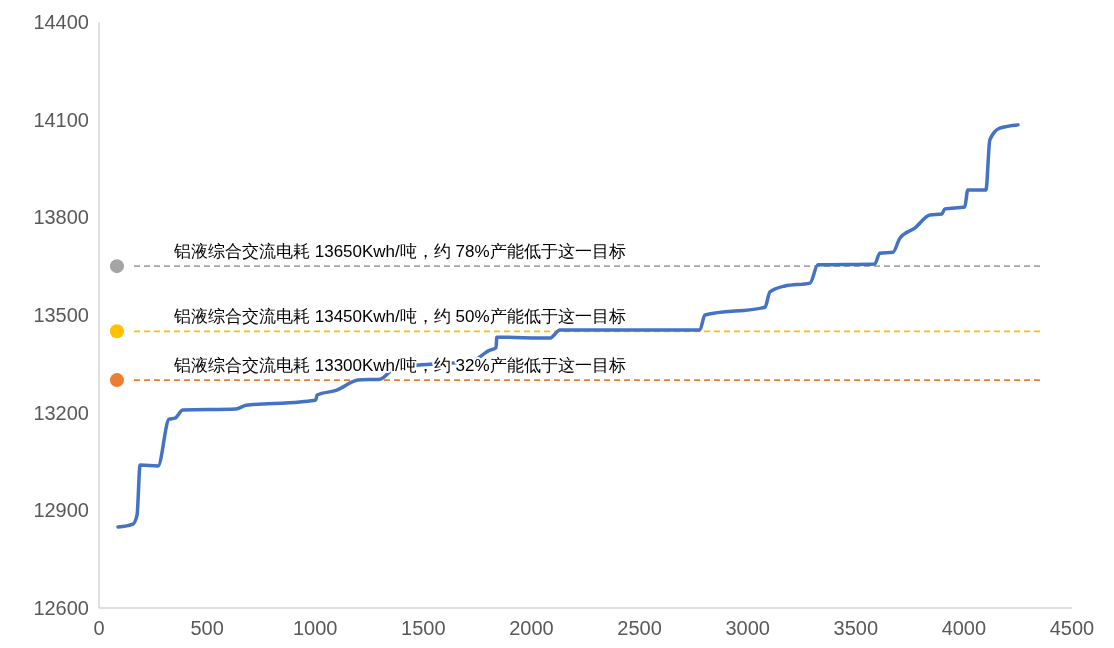 The image size is (1114, 648). I want to click on y-tick-label: 12900, so click(61, 510).